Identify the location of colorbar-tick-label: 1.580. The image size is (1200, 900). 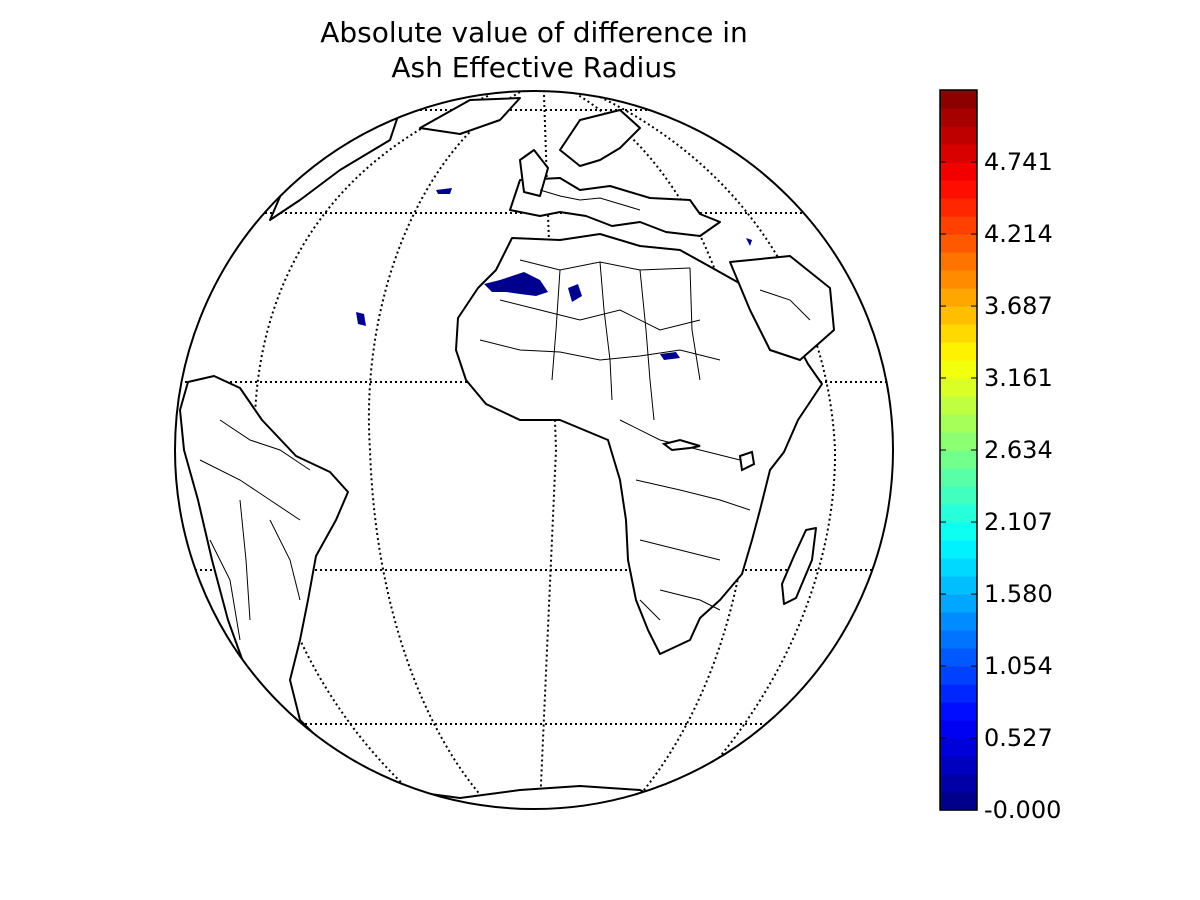
(1018, 594).